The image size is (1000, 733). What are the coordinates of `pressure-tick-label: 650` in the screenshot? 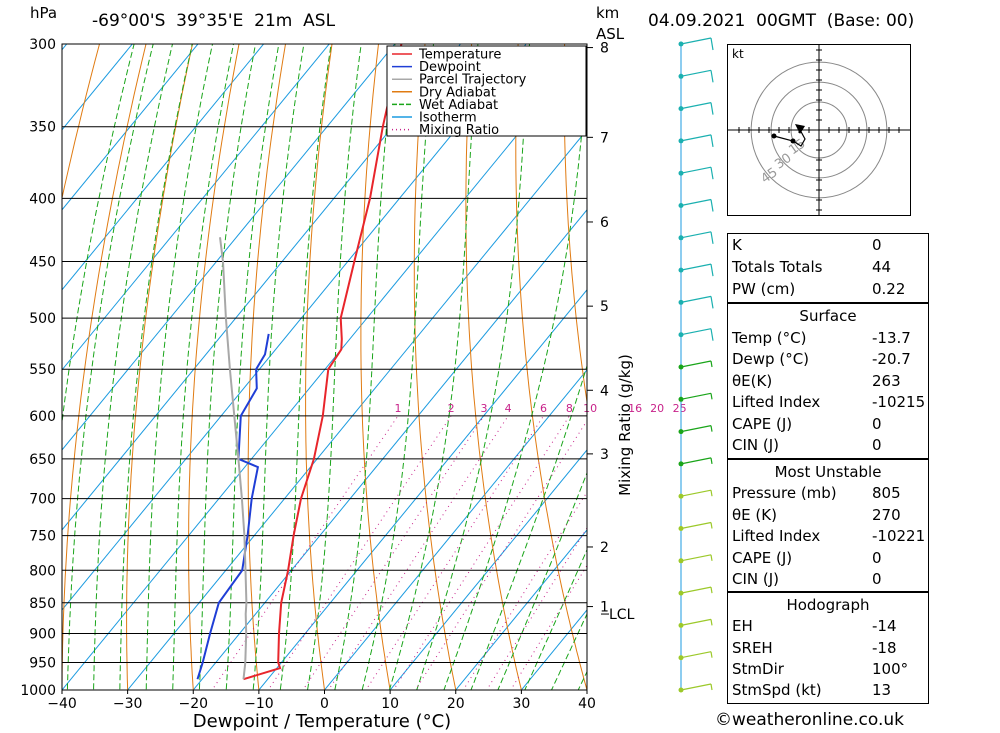 It's located at (42, 460).